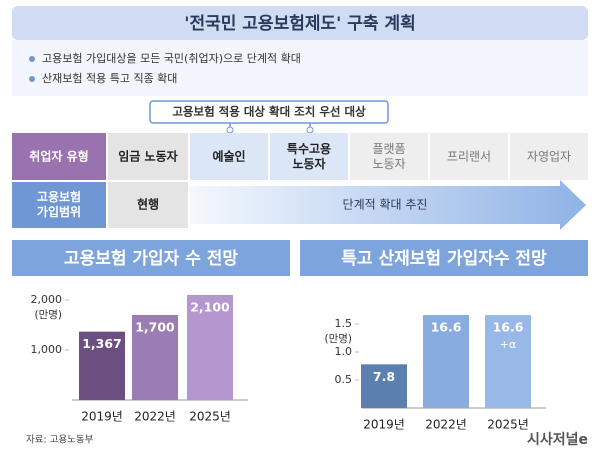  What do you see at coordinates (171, 58) in the screenshot?
I see `bullet: 고용보험 가입대상을 모든 국민(취업자)으로 단계적 확대` at bounding box center [171, 58].